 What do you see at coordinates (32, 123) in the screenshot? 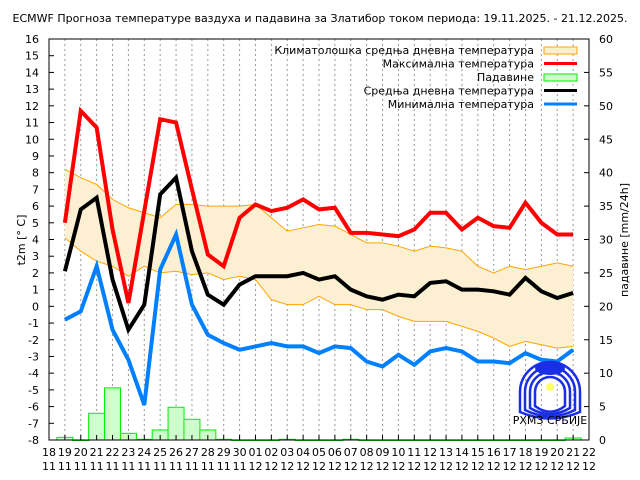
I see `y-tick-label: 11` at bounding box center [32, 123].